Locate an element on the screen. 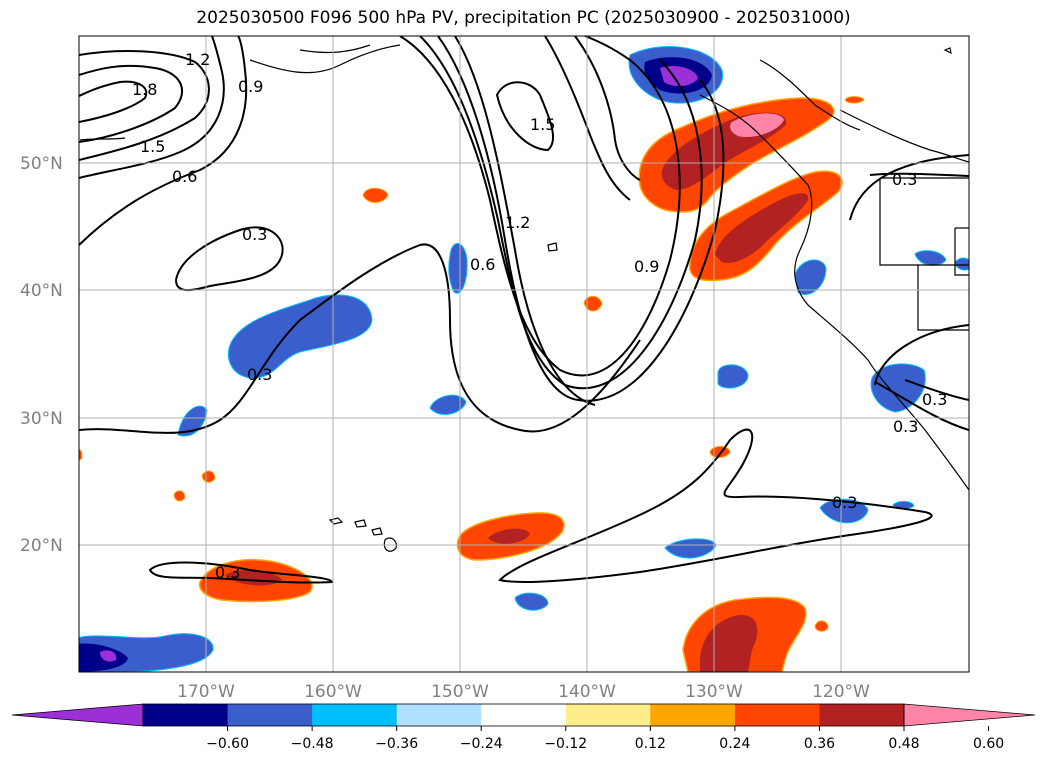  lon-label: 160°W is located at coordinates (333, 692).